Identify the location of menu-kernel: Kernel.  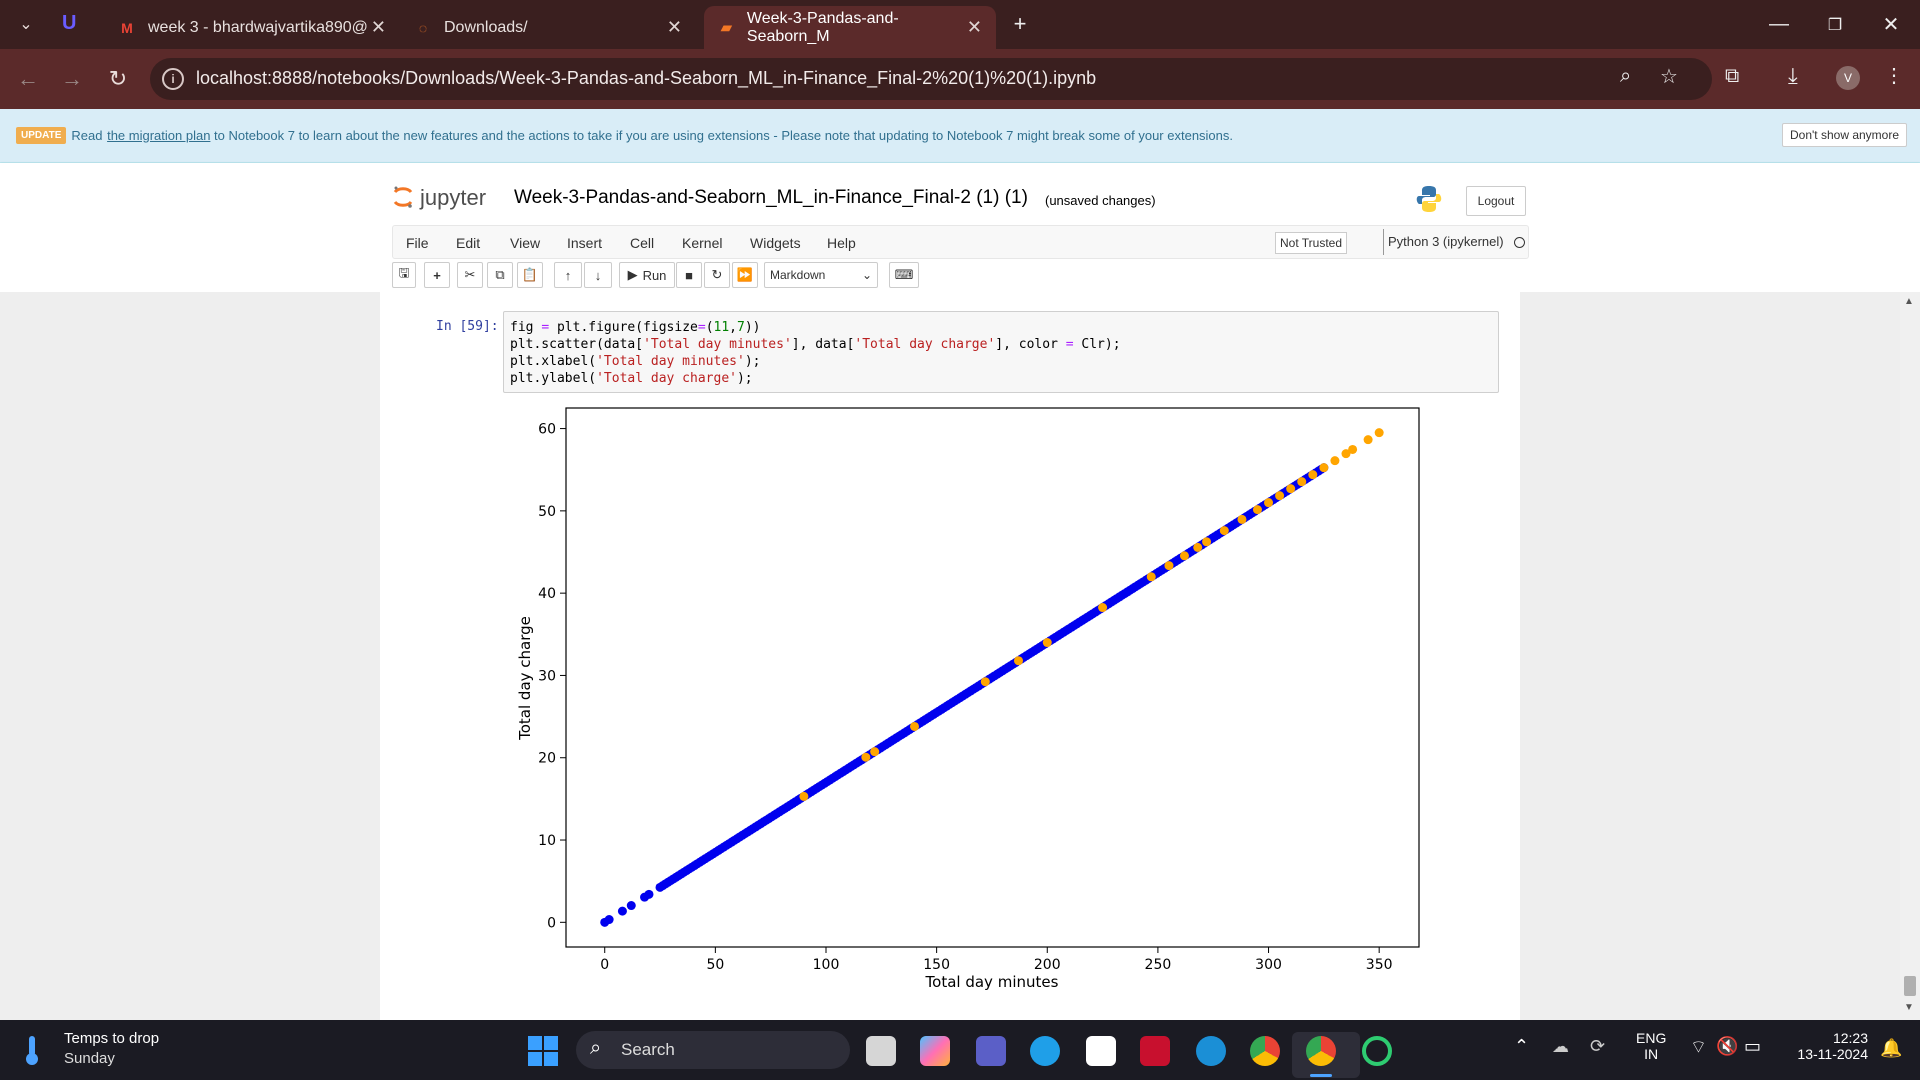
(702, 243).